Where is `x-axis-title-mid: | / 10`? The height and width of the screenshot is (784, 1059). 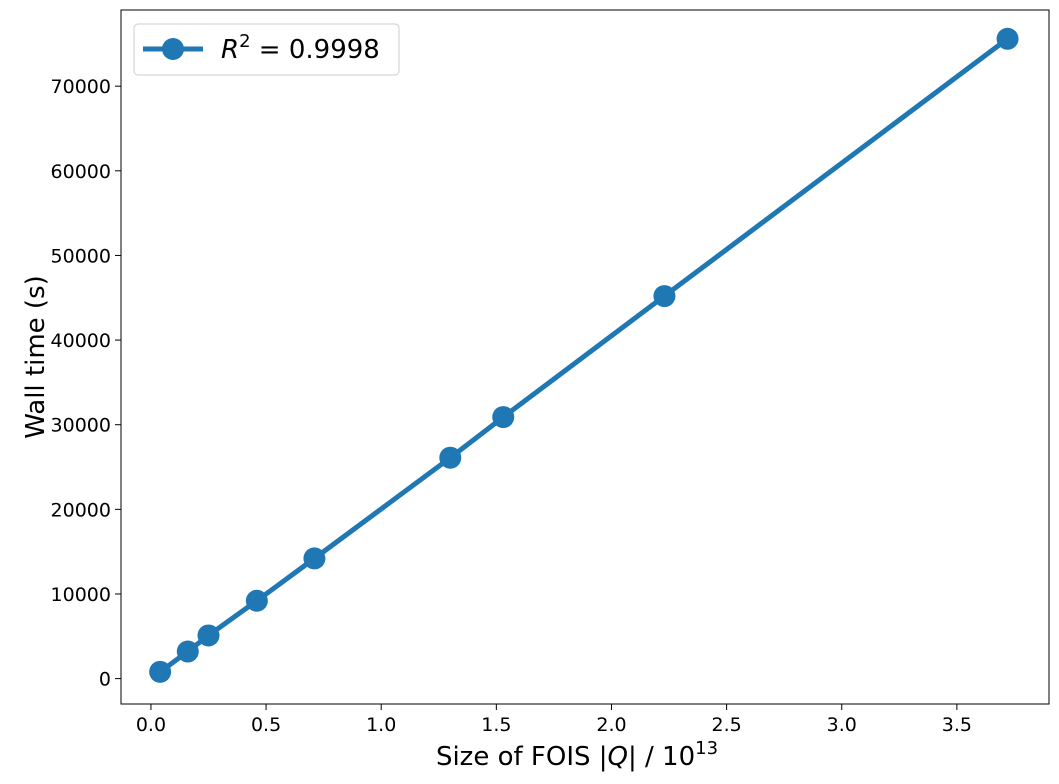
x-axis-title-mid: | / 10 is located at coordinates (661, 757).